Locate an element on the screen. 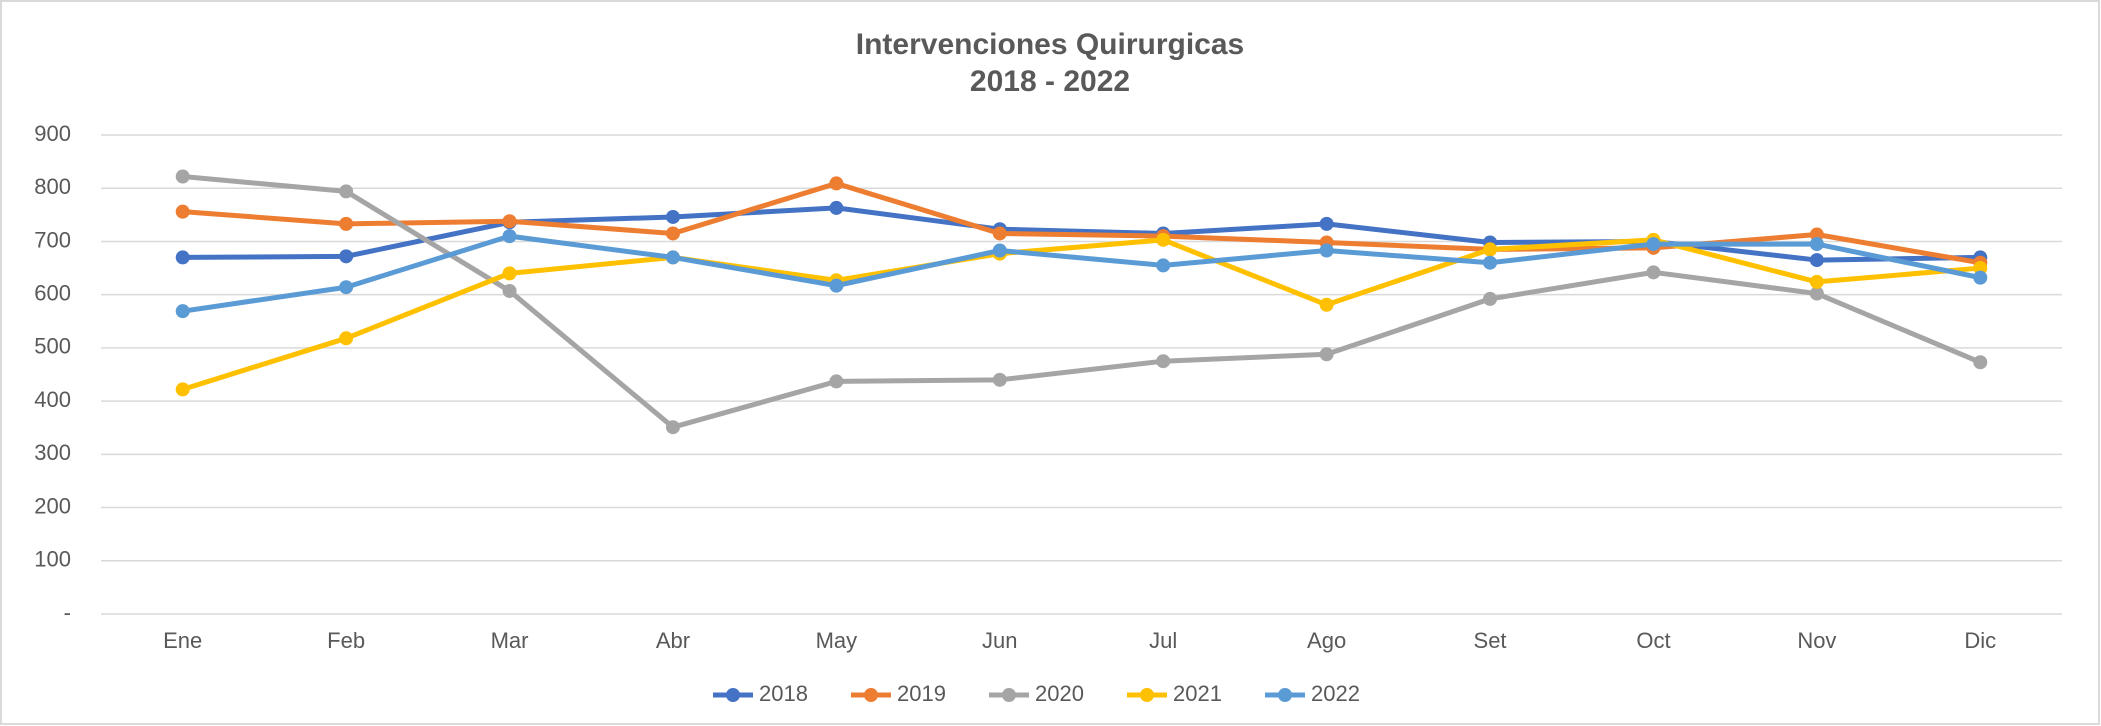  x-tick-label: May is located at coordinates (837, 640).